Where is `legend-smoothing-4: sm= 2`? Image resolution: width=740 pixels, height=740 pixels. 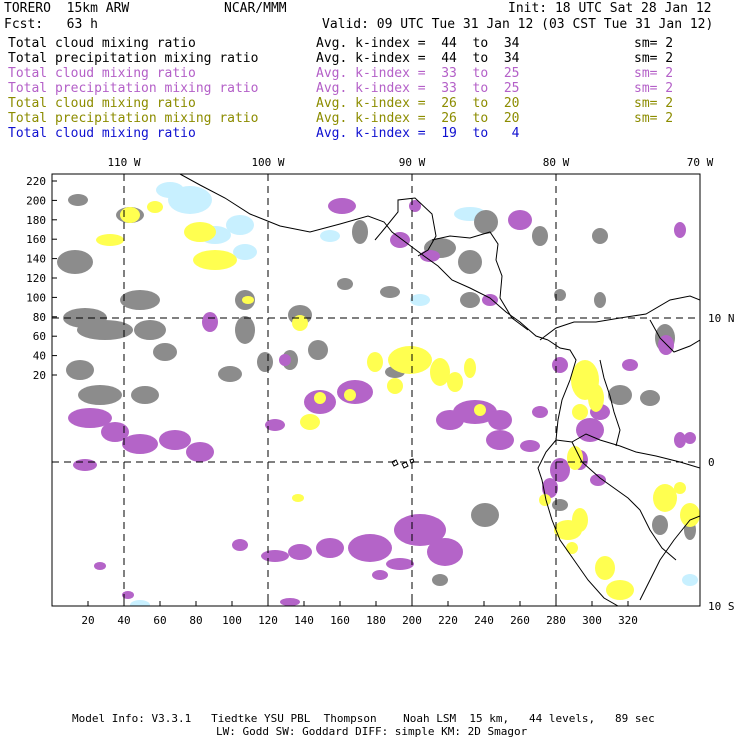
legend-smoothing-4: sm= 2 is located at coordinates (654, 103).